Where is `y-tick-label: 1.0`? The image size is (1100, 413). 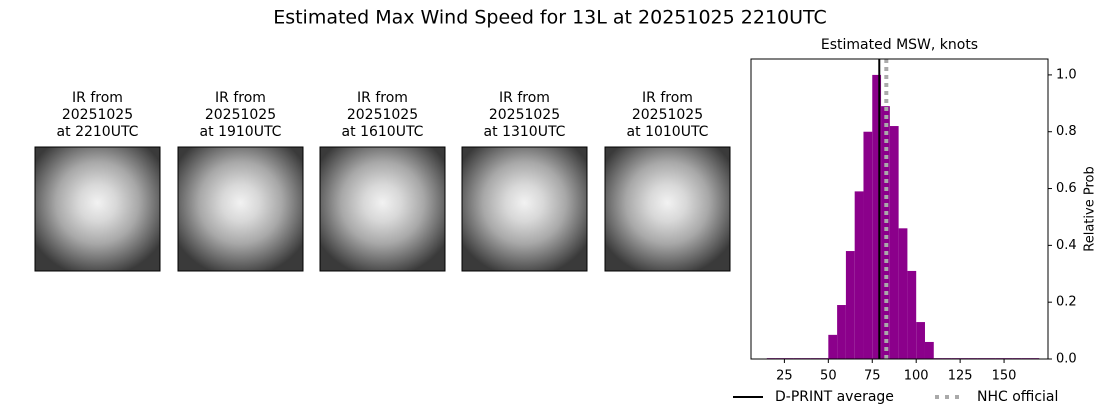
y-tick-label: 1.0 is located at coordinates (1066, 74).